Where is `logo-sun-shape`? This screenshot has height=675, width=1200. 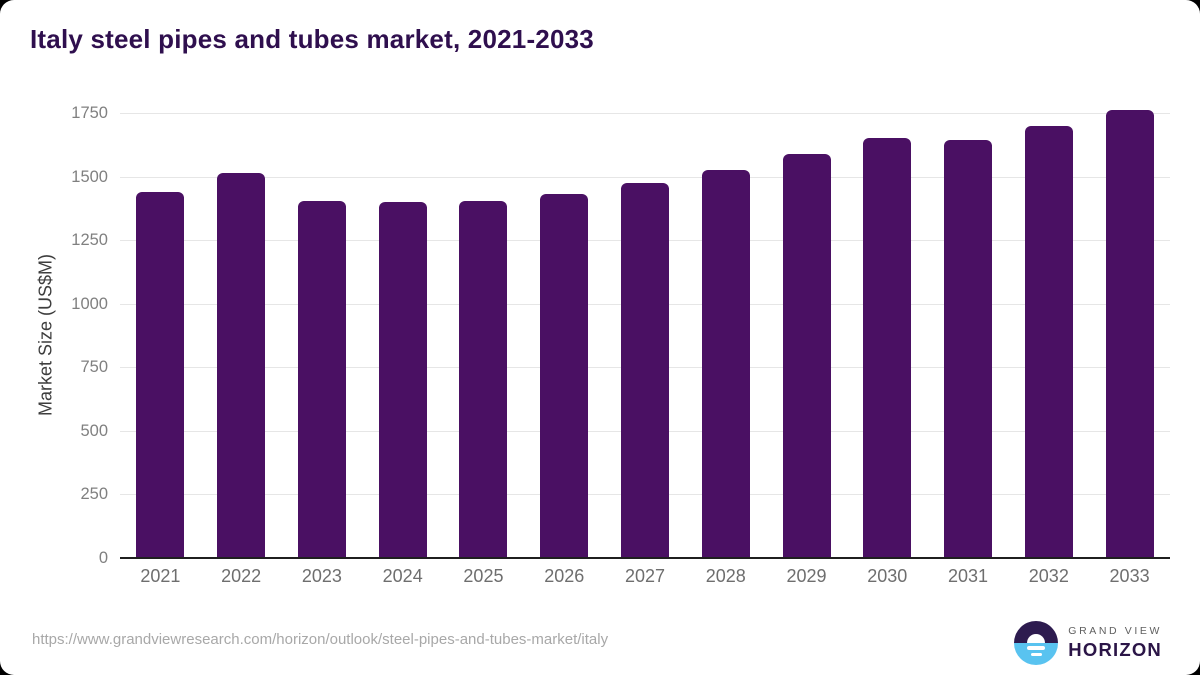
logo-sun-shape is located at coordinates (1036, 638).